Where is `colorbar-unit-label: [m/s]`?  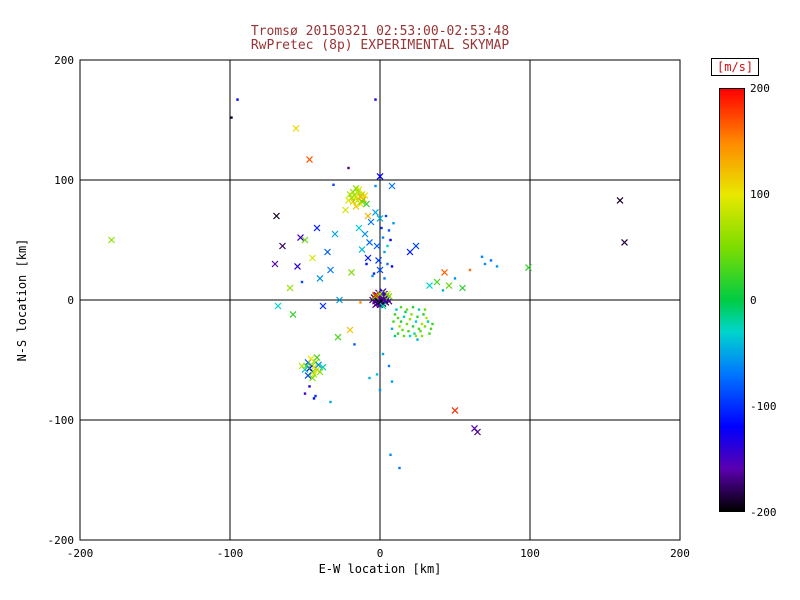 colorbar-unit-label: [m/s] is located at coordinates (735, 67).